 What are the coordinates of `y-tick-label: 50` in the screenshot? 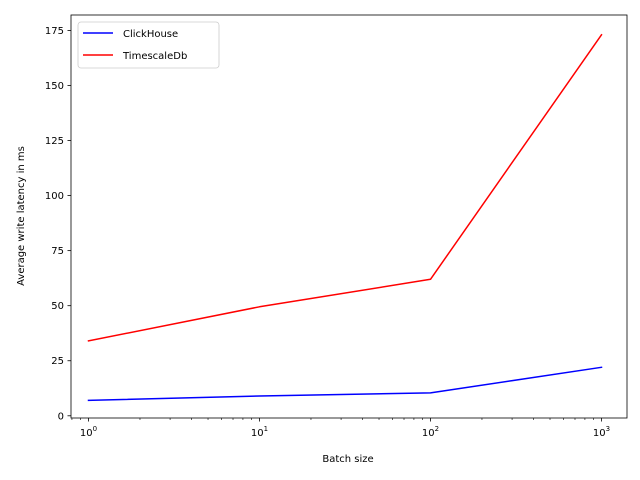 It's located at (57, 306).